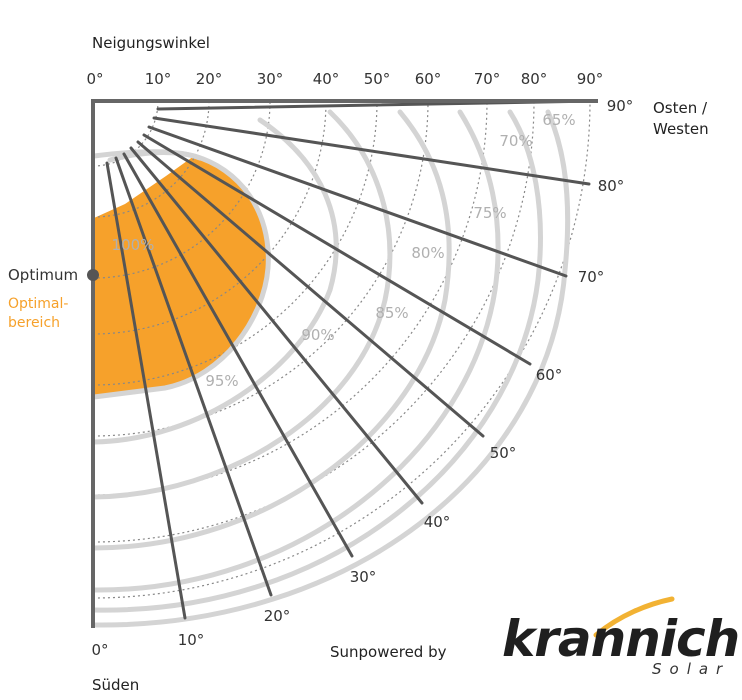  What do you see at coordinates (620, 106) in the screenshot?
I see `orientation-tick-90: 90°` at bounding box center [620, 106].